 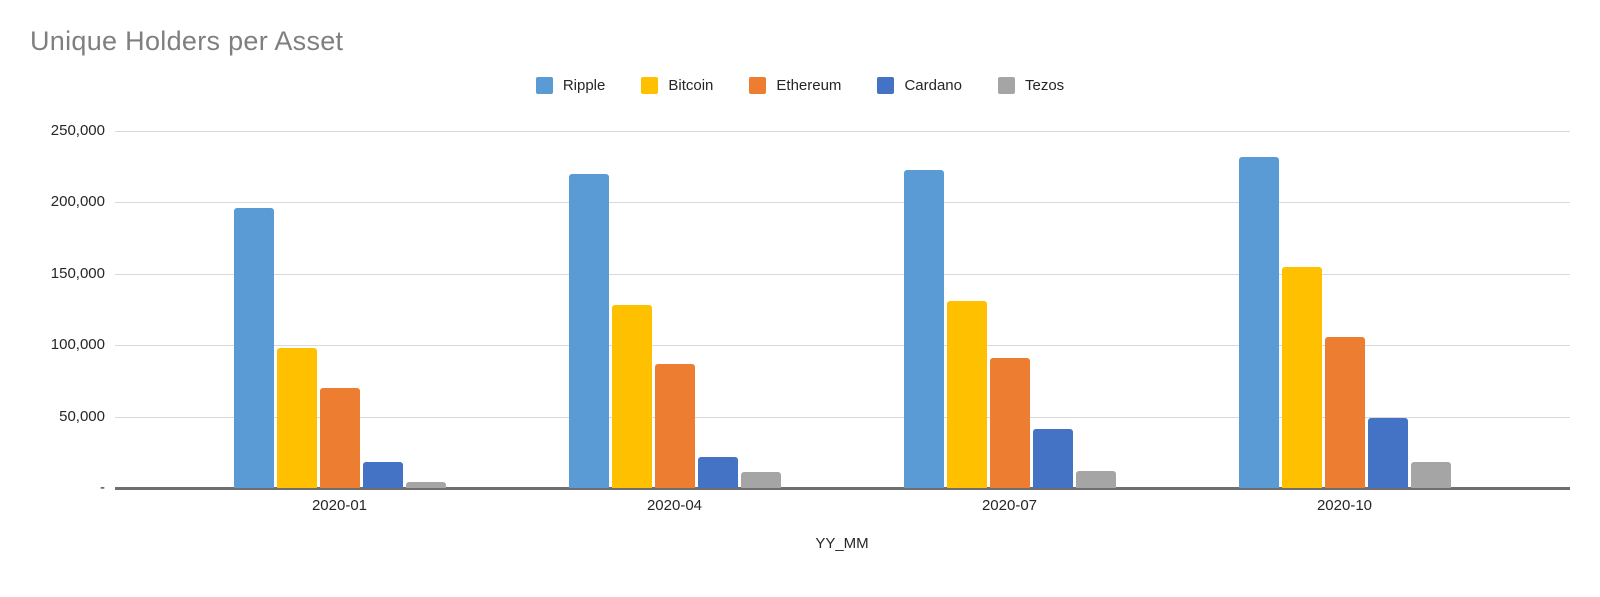 I want to click on y-tick-label: 150,000, so click(x=77, y=273).